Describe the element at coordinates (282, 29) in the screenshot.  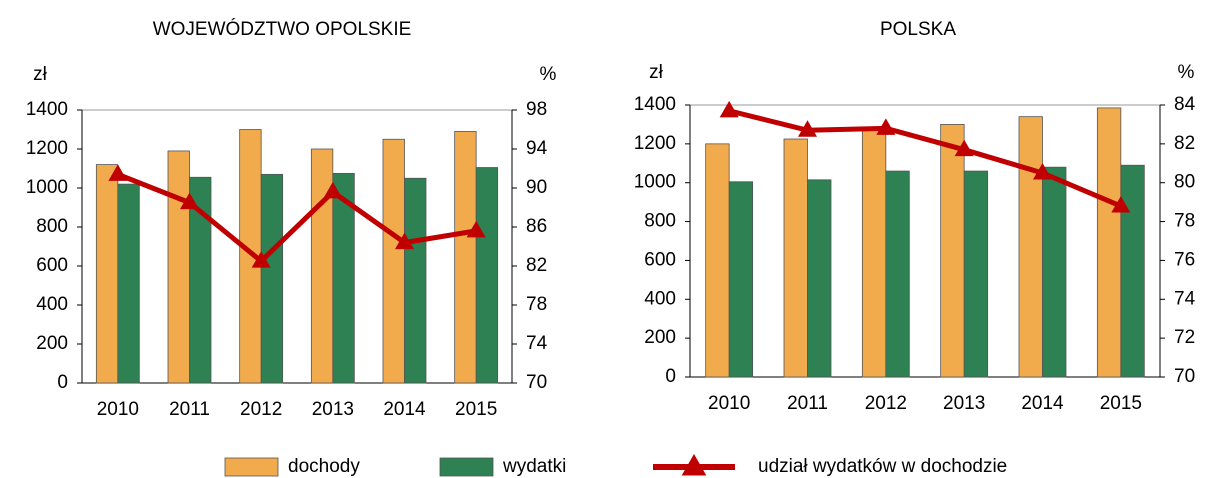
I see `chart-title: WOJEWÓDZTWO OPOLSKIE` at that location.